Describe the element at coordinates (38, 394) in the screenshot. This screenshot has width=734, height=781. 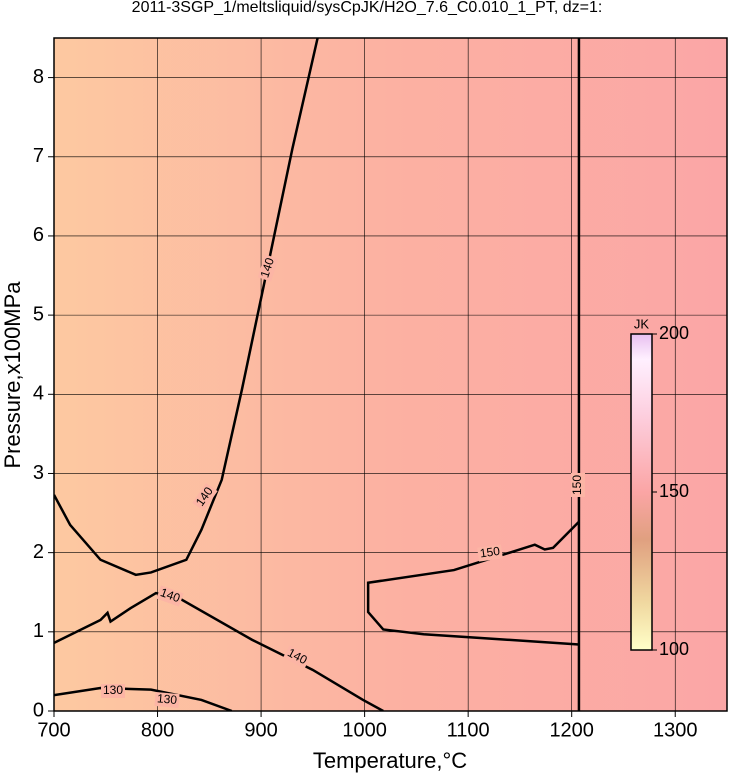
I see `y-tick-label: 4` at that location.